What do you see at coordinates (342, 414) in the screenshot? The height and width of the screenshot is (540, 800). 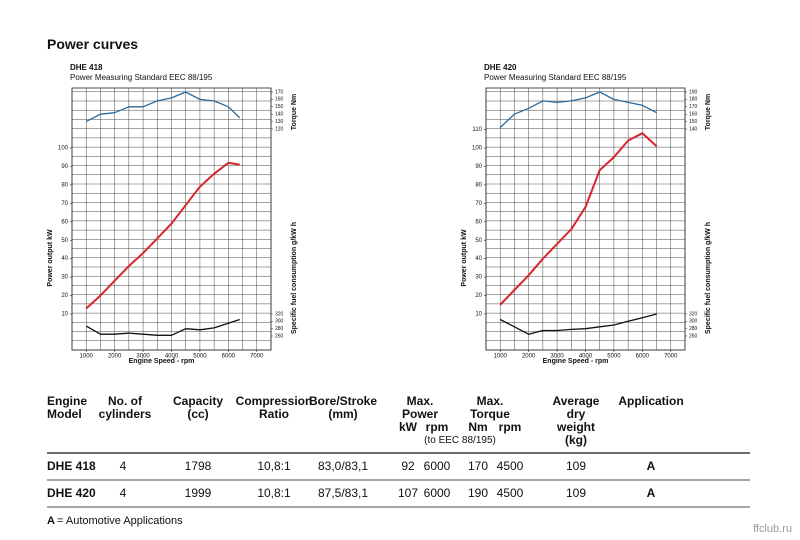 I see `column-header: (mm)` at bounding box center [342, 414].